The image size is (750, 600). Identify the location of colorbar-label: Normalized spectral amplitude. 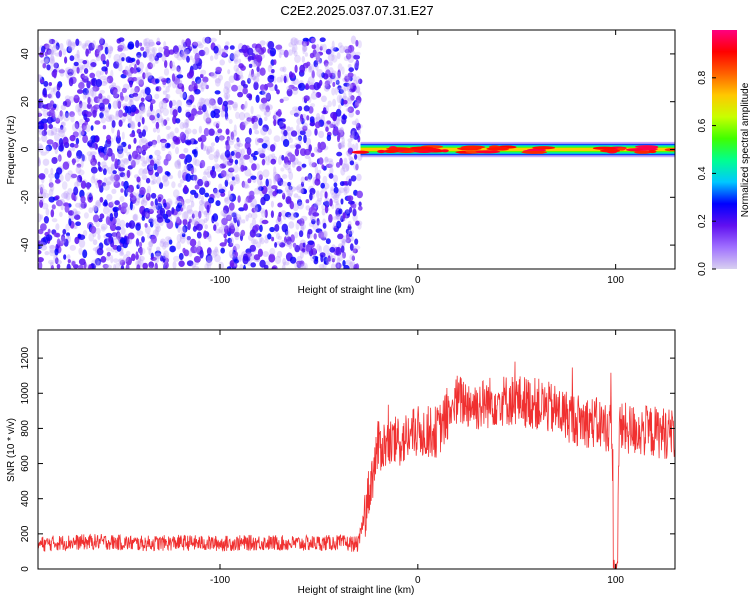
(745, 149).